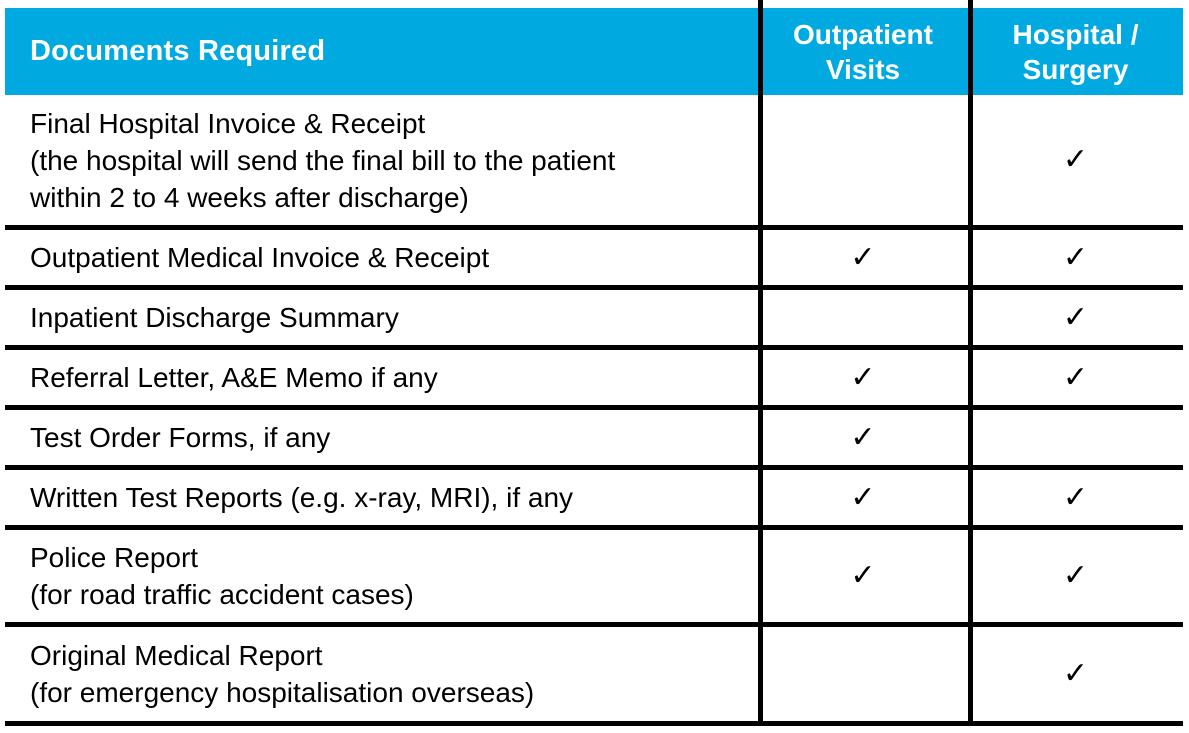 The width and height of the screenshot is (1189, 733). What do you see at coordinates (176, 655) in the screenshot?
I see `document-label: Original Medical Report` at bounding box center [176, 655].